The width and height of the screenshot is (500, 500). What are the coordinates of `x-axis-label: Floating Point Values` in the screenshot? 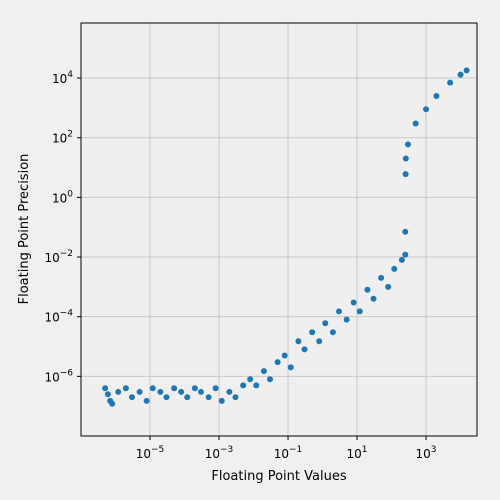 It's located at (278, 476).